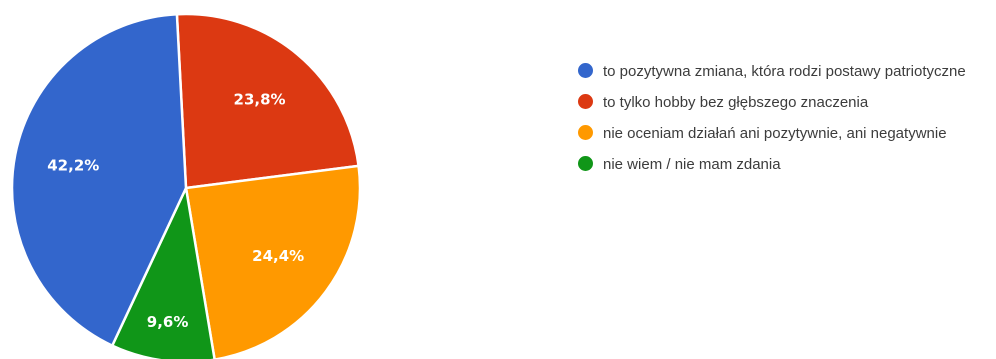 The image size is (996, 359). I want to click on legend-label: nie wiem / nie mam zdania, so click(692, 164).